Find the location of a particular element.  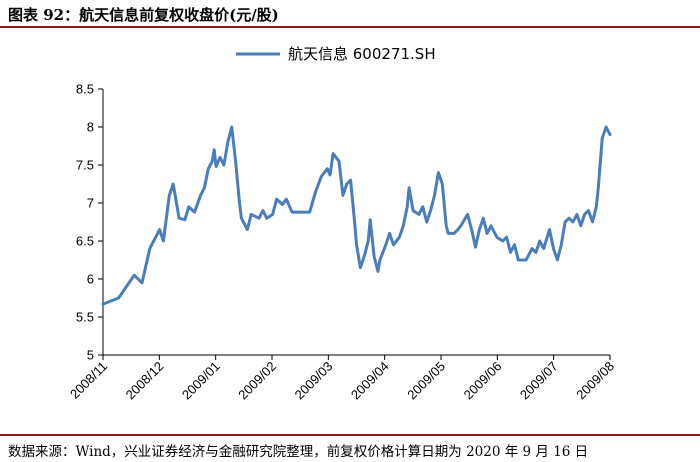

x-tick-label: 2009/03 is located at coordinates (314, 381).